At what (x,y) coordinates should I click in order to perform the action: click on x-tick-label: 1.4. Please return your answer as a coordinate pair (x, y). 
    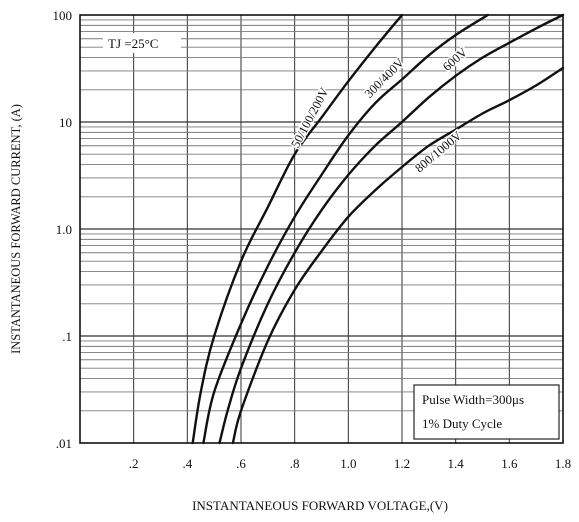
    Looking at the image, I should click on (456, 463).